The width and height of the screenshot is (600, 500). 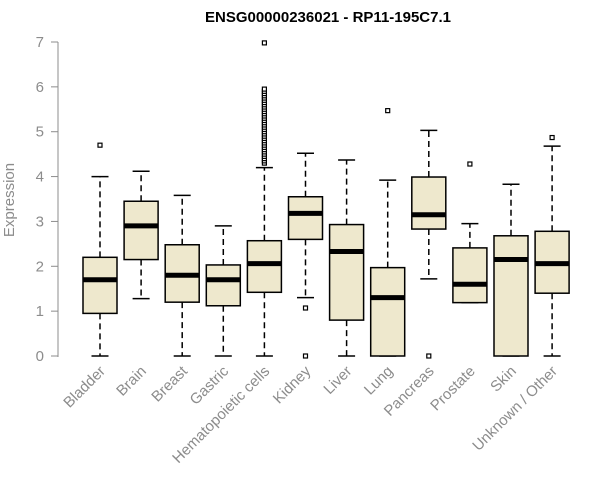 What do you see at coordinates (305, 255) in the screenshot?
I see `box-kidney` at bounding box center [305, 255].